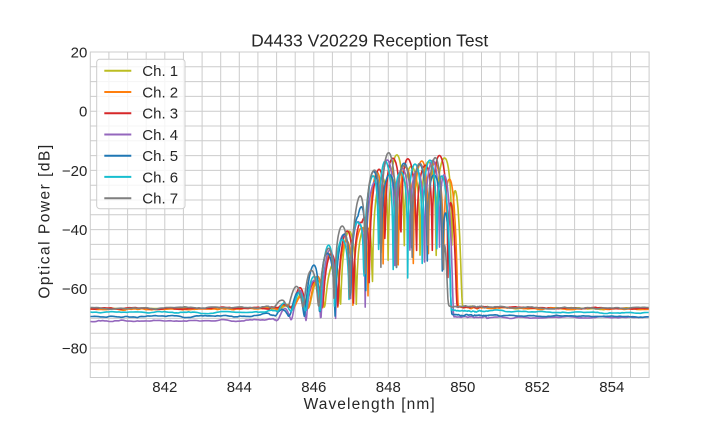  What do you see at coordinates (462, 387) in the screenshot?
I see `svg-text: 850` at bounding box center [462, 387].